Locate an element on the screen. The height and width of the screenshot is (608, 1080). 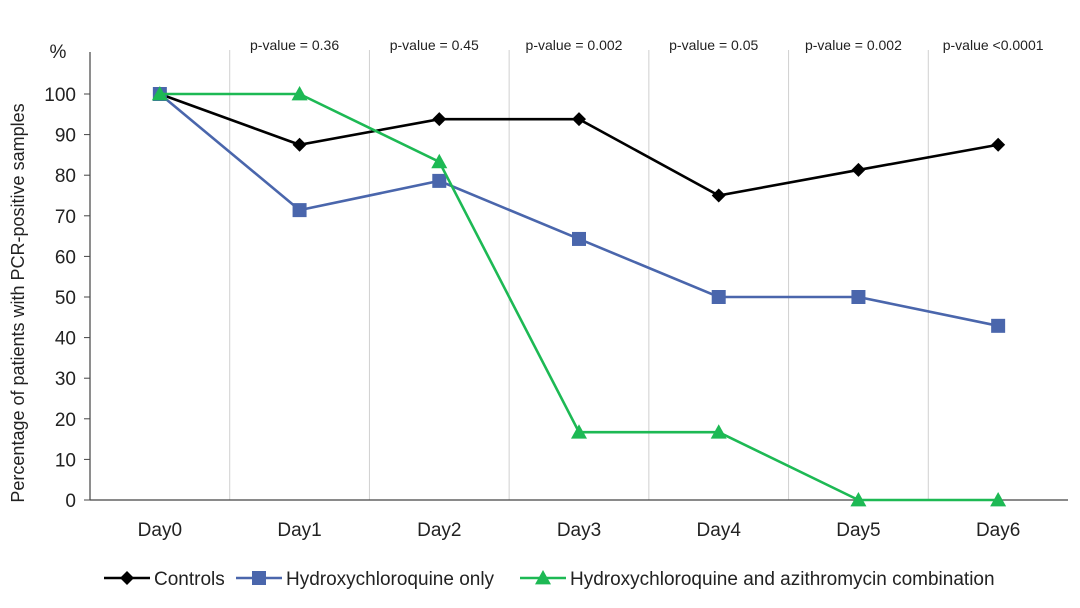
legend-marker-hydroxychloroquine-only is located at coordinates (259, 578).